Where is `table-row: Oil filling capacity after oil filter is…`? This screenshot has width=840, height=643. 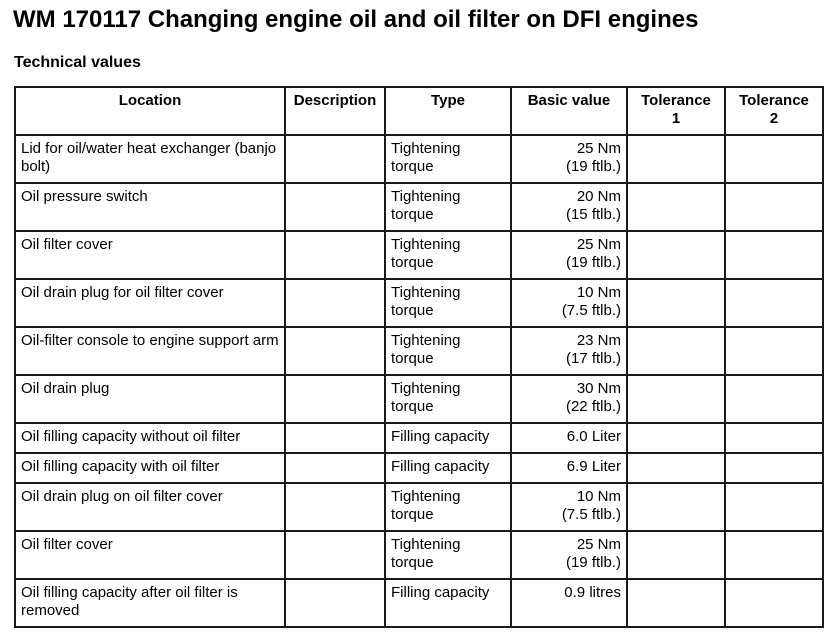
table-row: Oil filling capacity after oil filter is… is located at coordinates (419, 603).